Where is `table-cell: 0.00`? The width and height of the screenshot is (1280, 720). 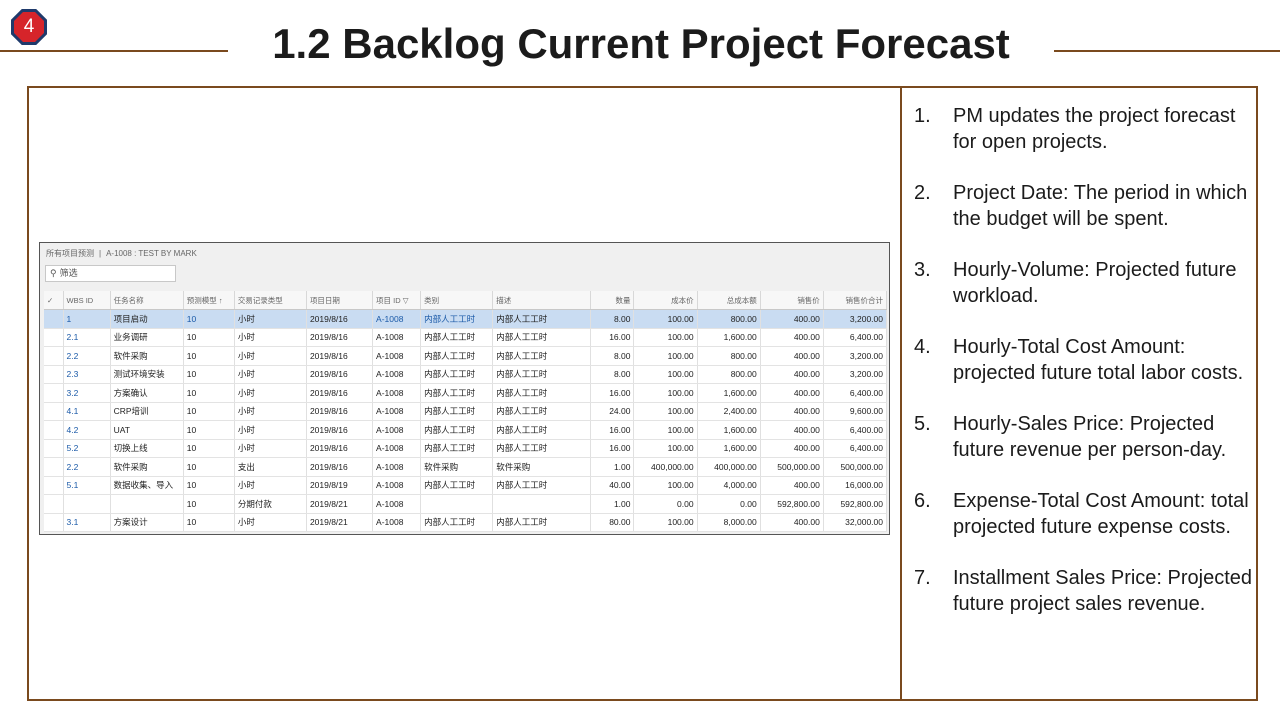 table-cell: 0.00 is located at coordinates (729, 504).